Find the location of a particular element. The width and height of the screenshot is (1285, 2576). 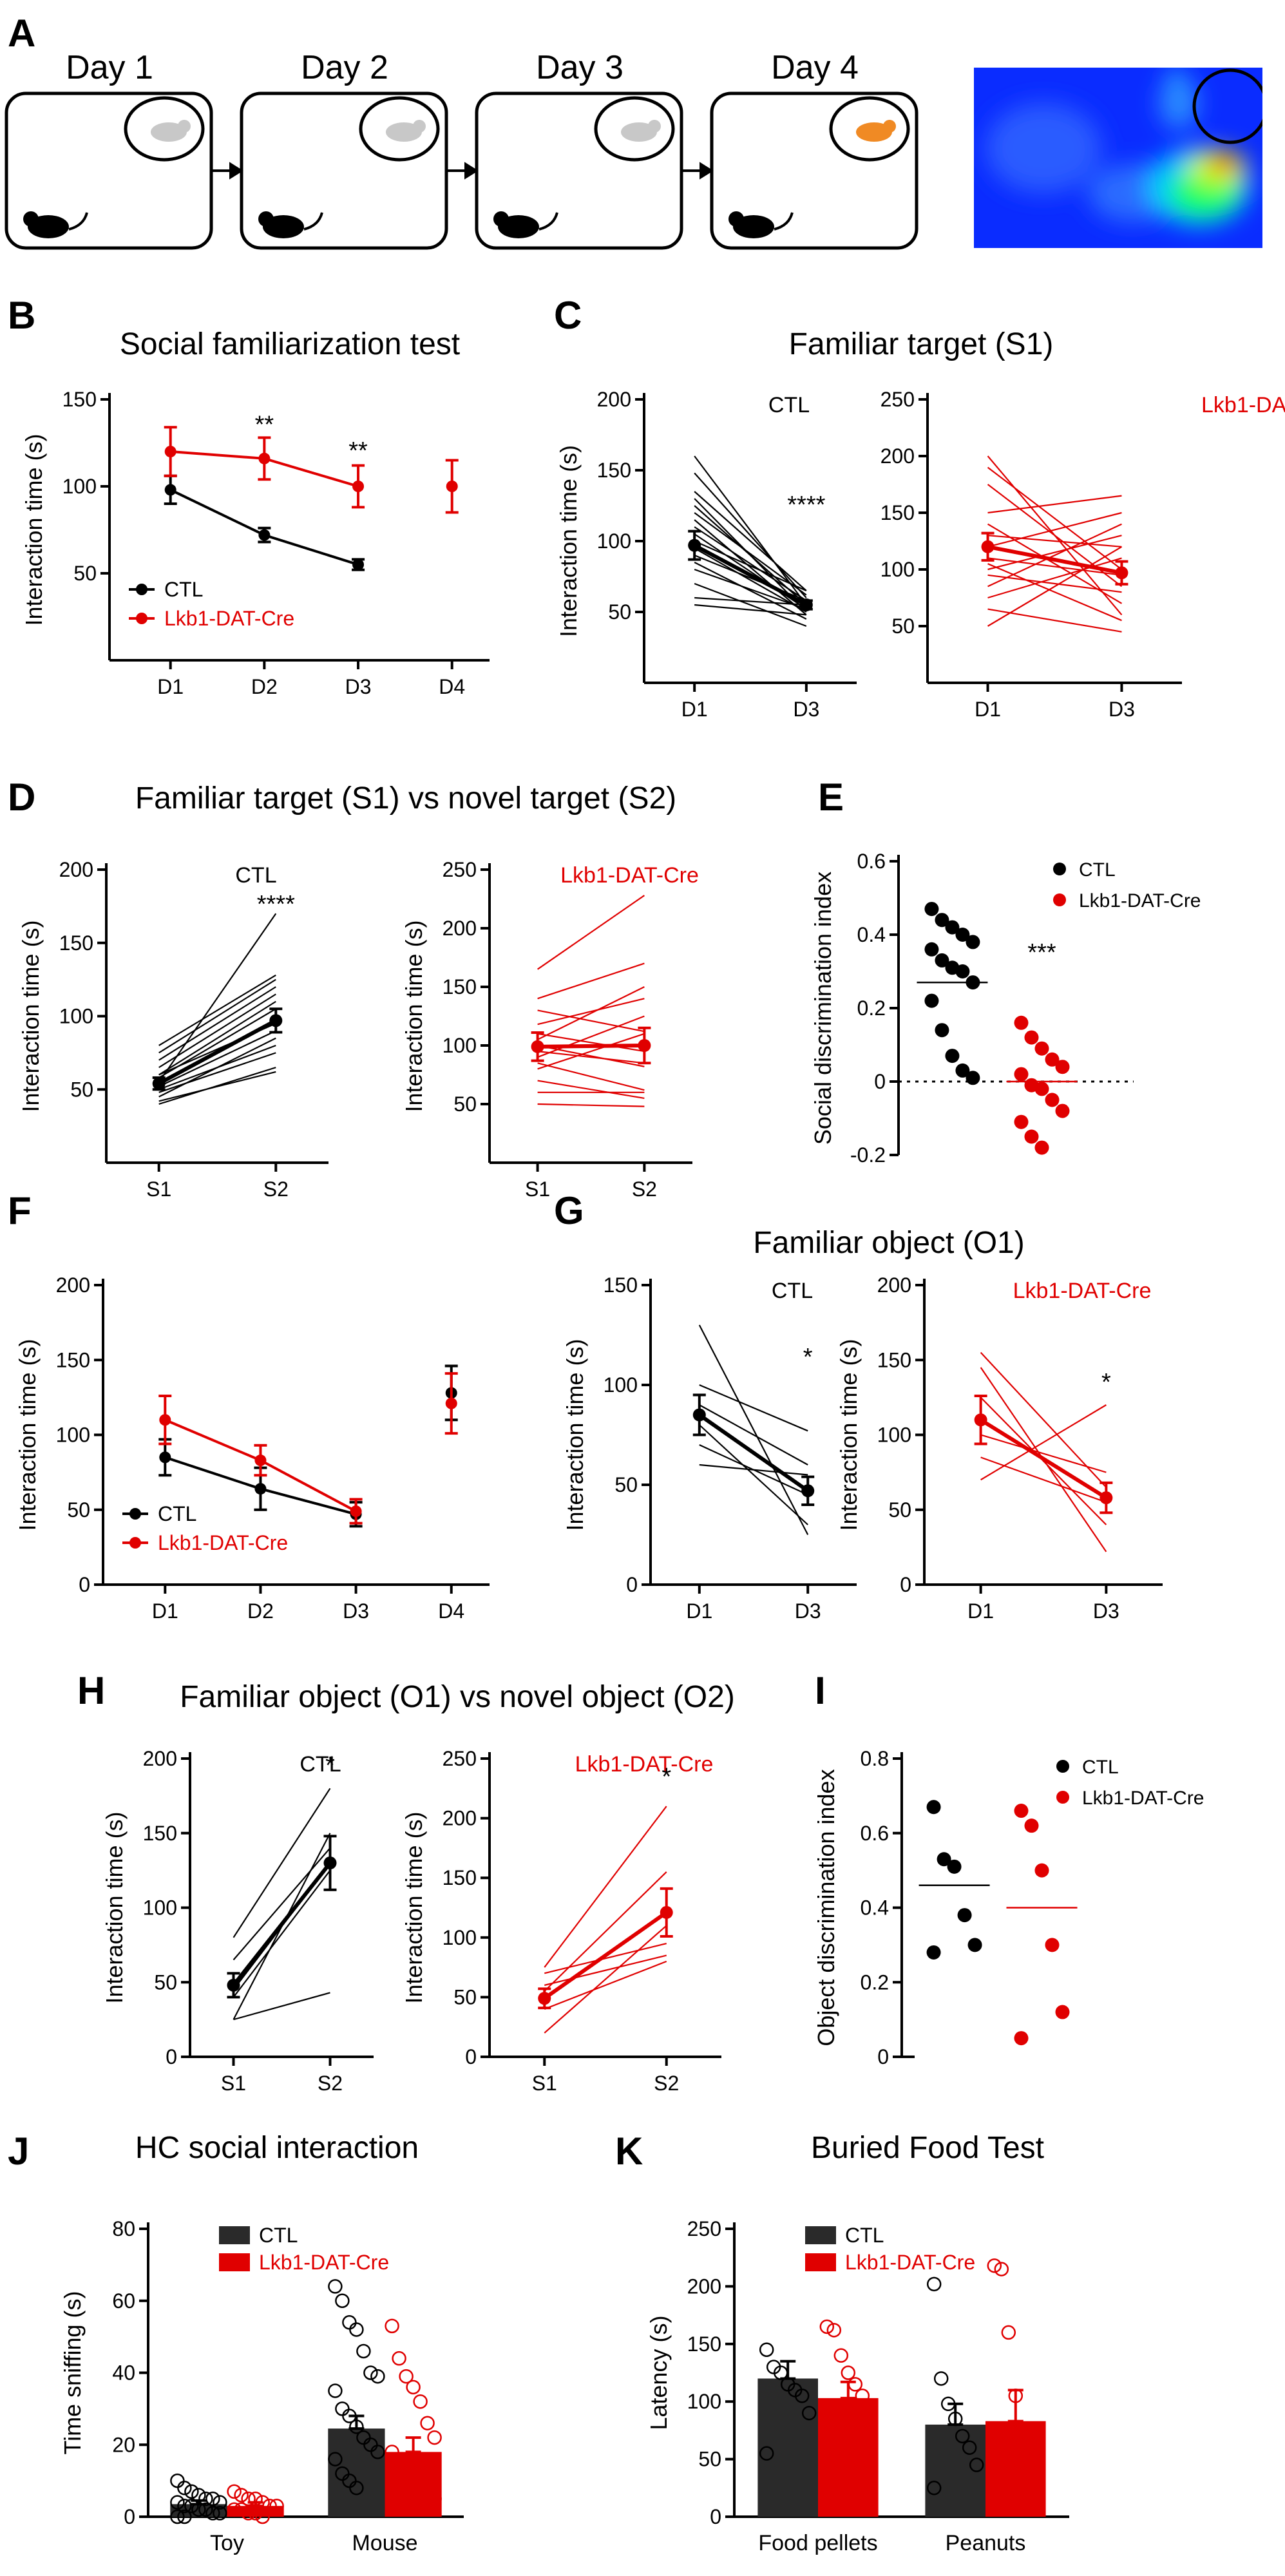

legend-label: Lkb1-DAT-Cre is located at coordinates (229, 618).